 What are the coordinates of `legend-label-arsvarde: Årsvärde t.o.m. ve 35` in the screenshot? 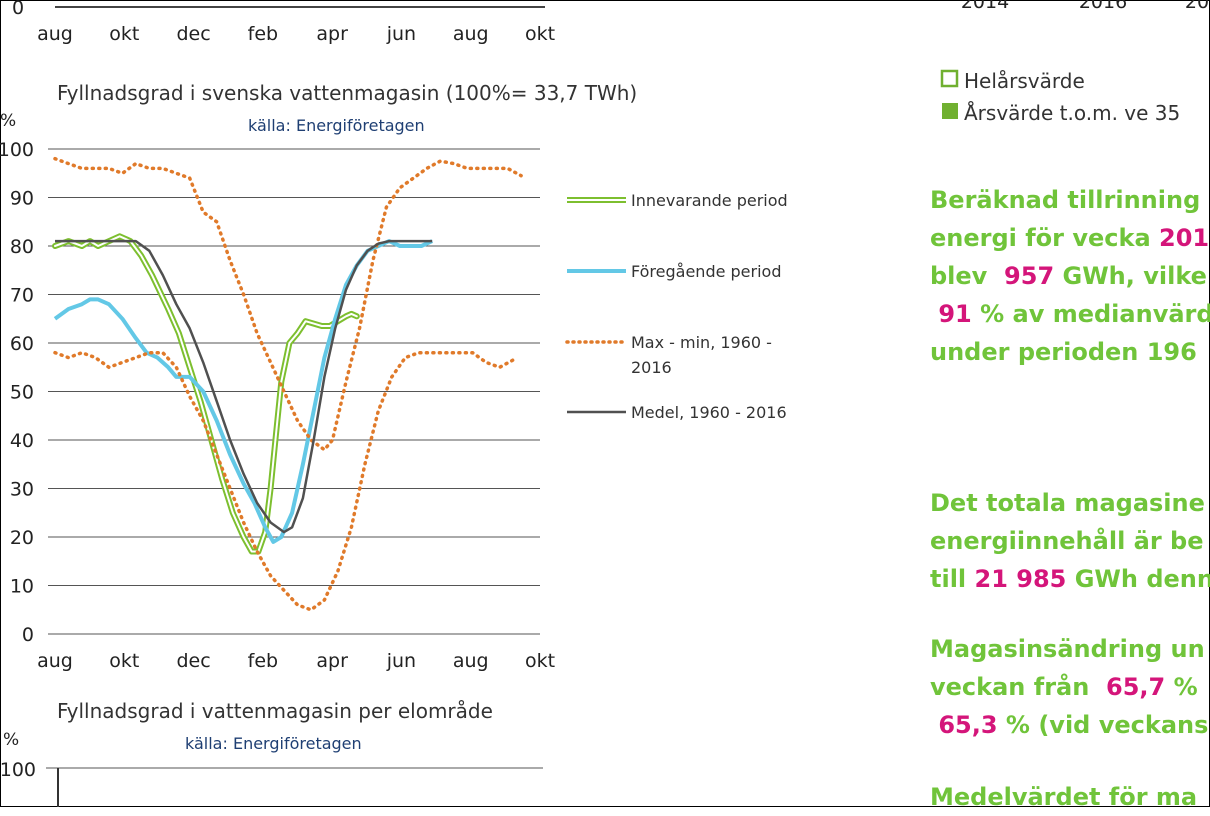 It's located at (1072, 113).